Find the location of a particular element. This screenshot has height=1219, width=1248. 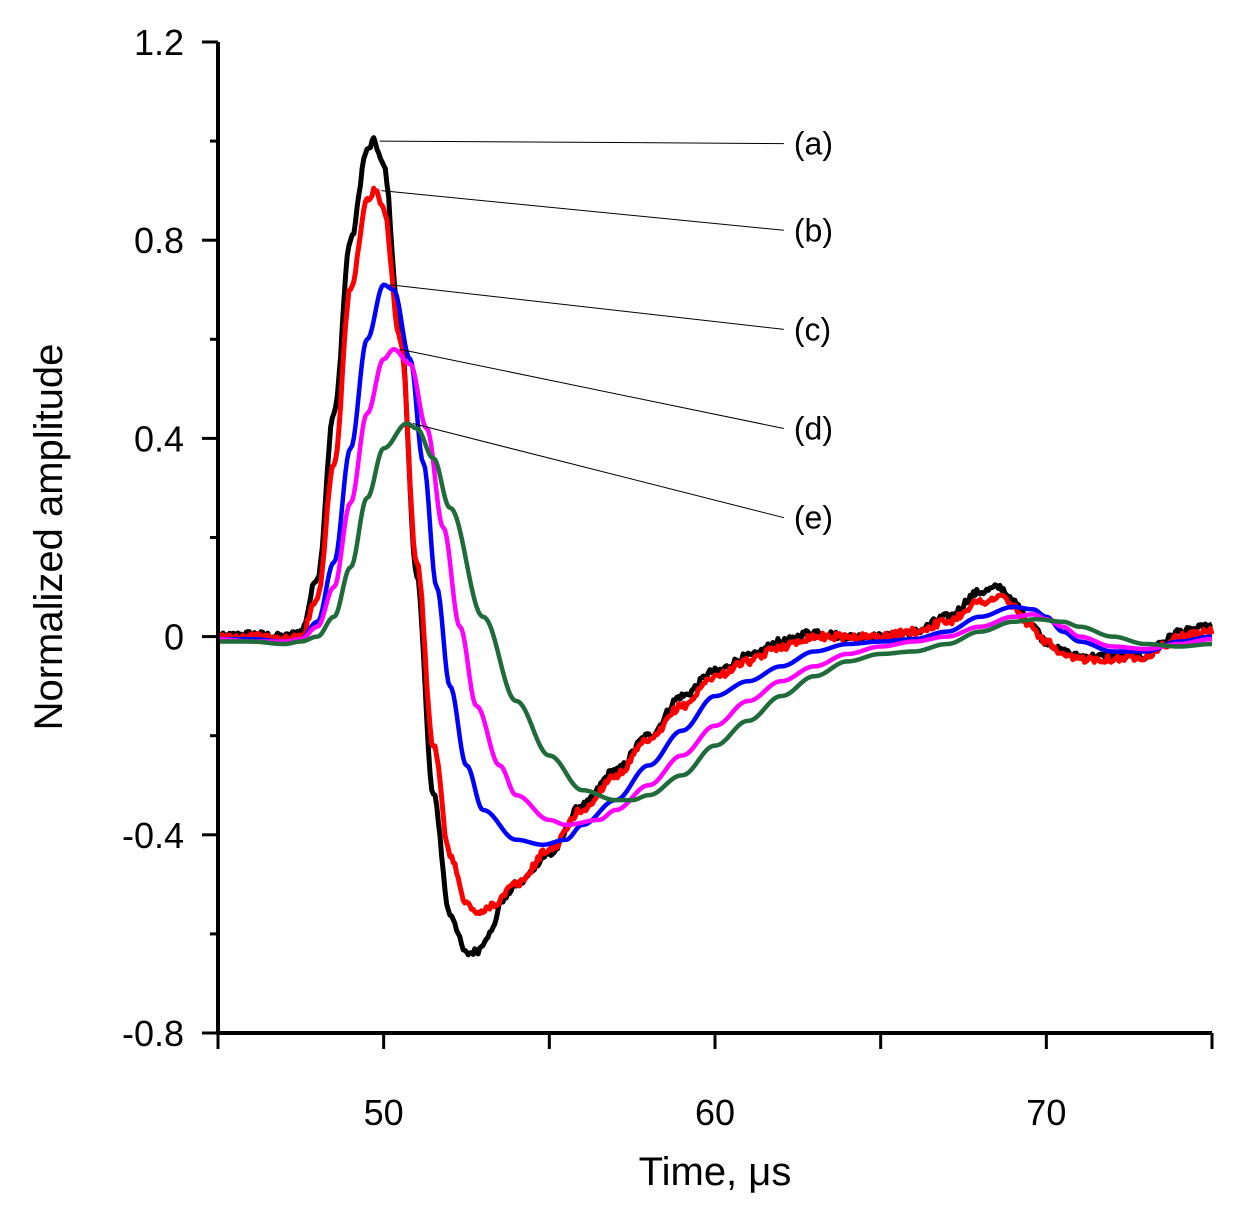

leader-line-c is located at coordinates (586, 307).